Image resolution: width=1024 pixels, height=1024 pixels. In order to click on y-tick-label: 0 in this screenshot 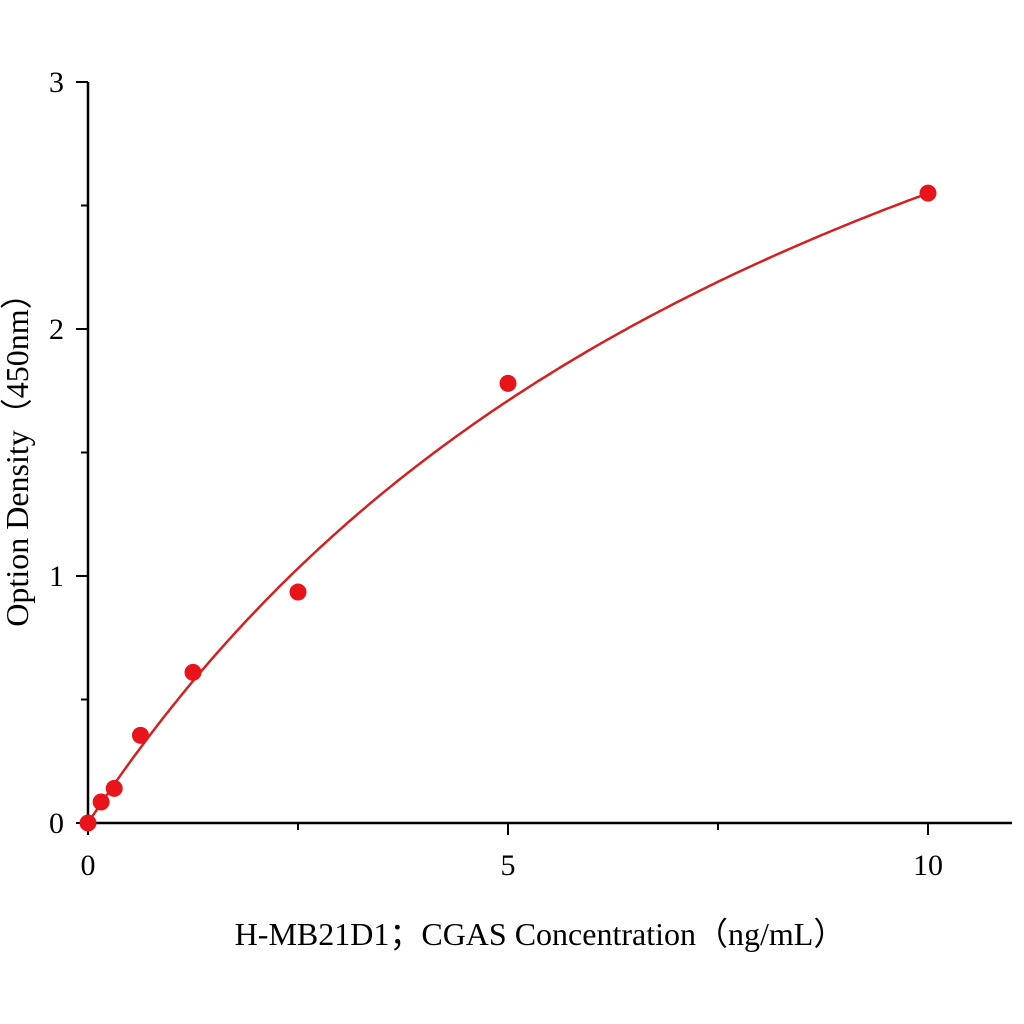, I will do `click(56, 823)`.